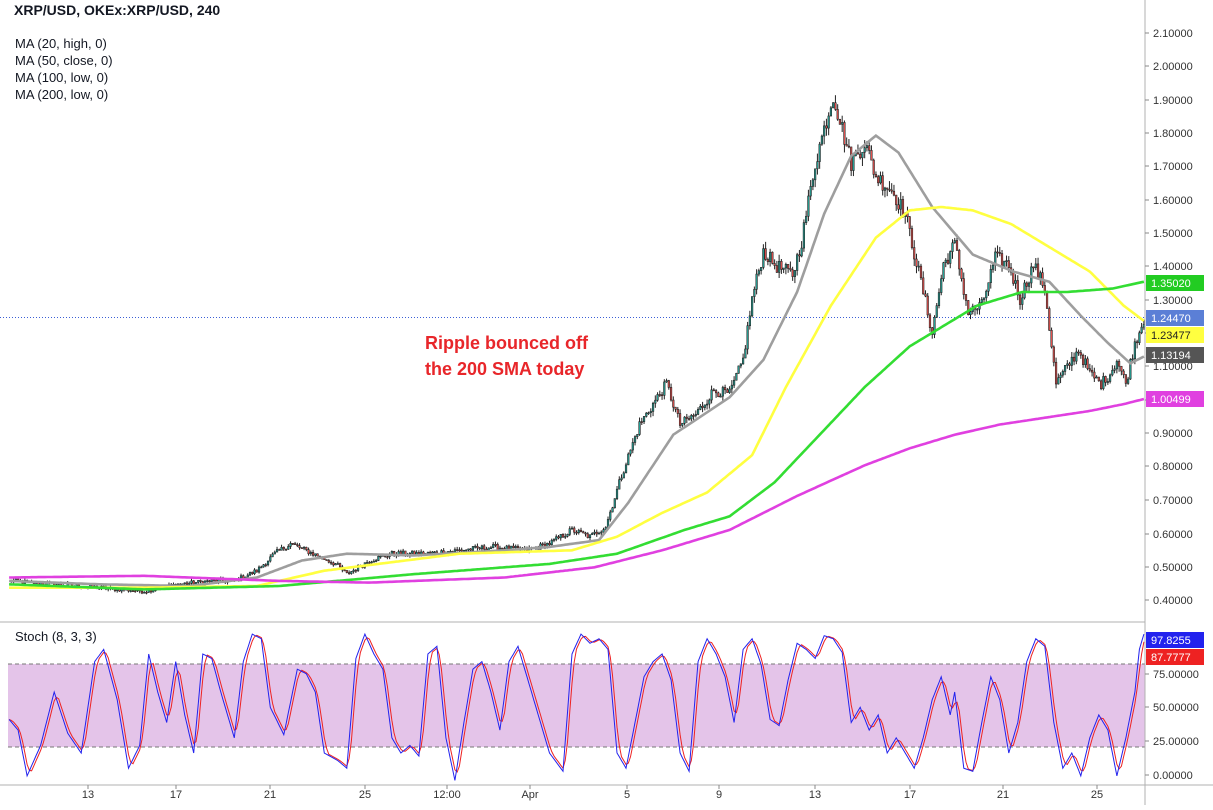 The height and width of the screenshot is (810, 1213). What do you see at coordinates (64, 60) in the screenshot?
I see `legend-ma50: MA (50, close, 0)` at bounding box center [64, 60].